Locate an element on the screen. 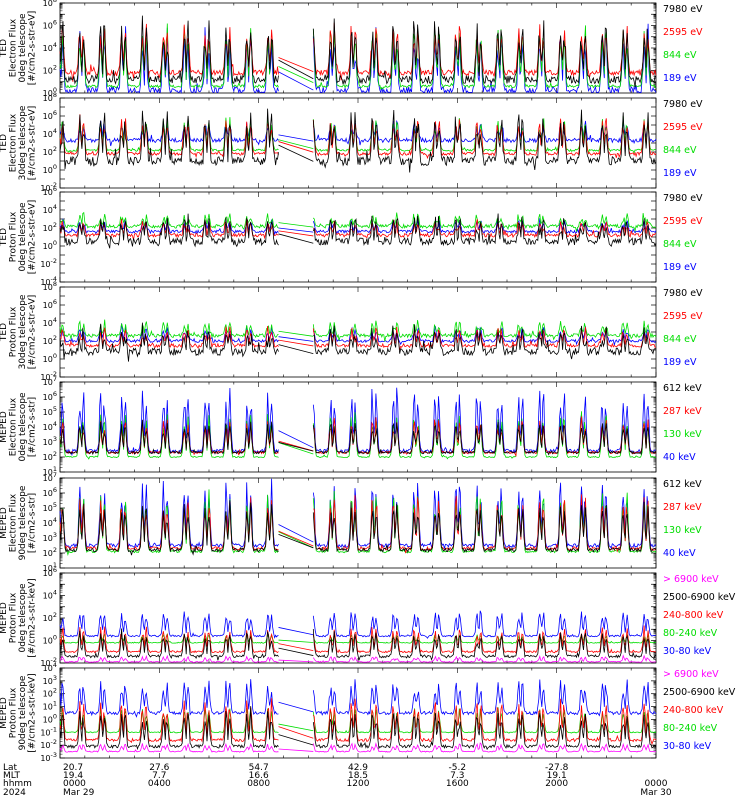  legend-entry: > 6900 keV is located at coordinates (691, 579).